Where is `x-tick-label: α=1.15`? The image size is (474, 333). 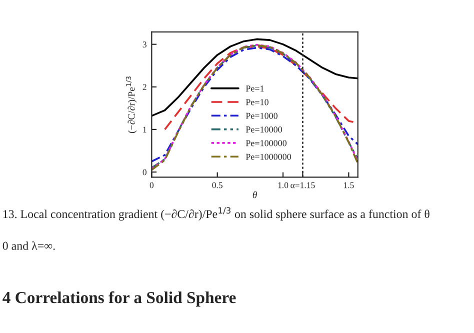 x-tick-label: α=1.15 is located at coordinates (302, 185).